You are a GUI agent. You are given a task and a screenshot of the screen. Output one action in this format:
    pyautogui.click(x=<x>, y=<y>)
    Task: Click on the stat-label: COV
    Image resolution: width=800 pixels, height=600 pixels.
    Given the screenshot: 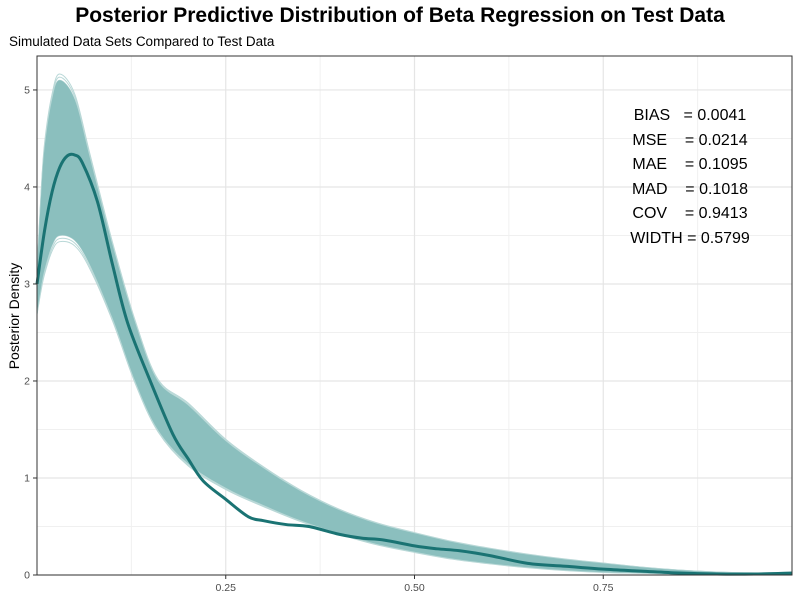 What is the action you would take?
    pyautogui.click(x=650, y=213)
    